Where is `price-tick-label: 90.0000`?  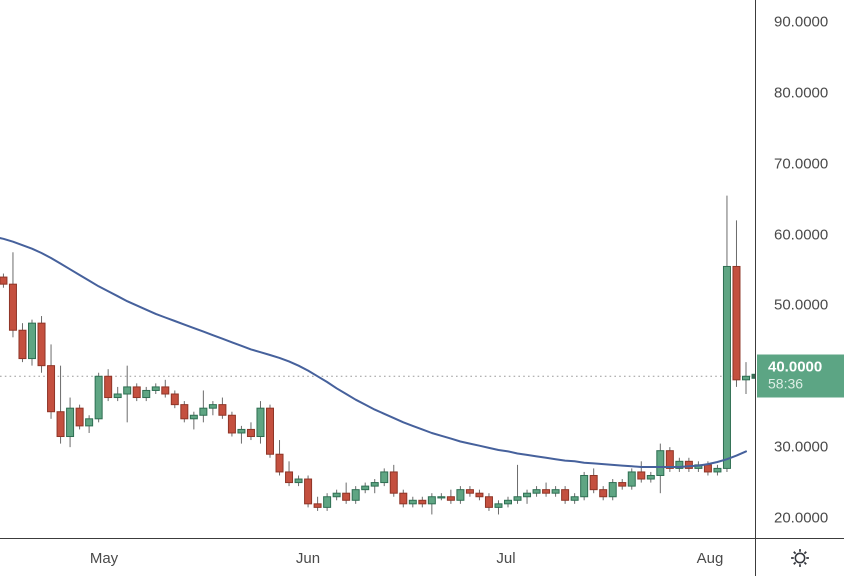
price-tick-label: 90.0000 is located at coordinates (801, 22).